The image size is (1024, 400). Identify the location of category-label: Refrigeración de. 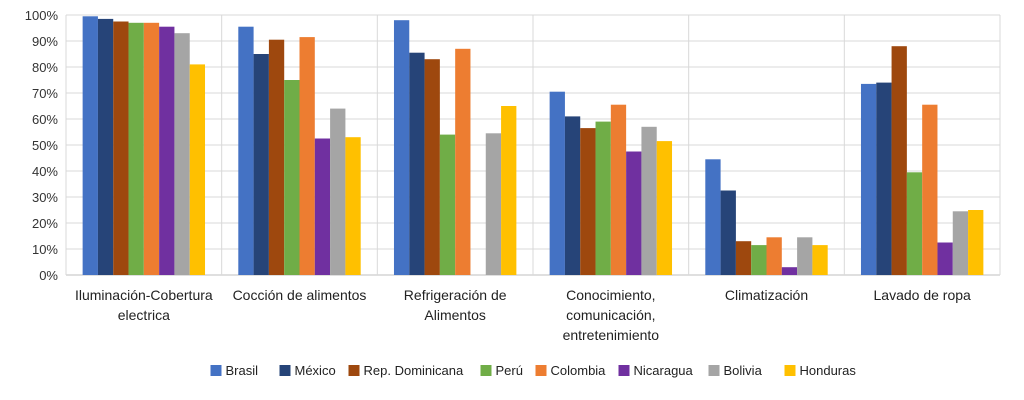
(455, 295).